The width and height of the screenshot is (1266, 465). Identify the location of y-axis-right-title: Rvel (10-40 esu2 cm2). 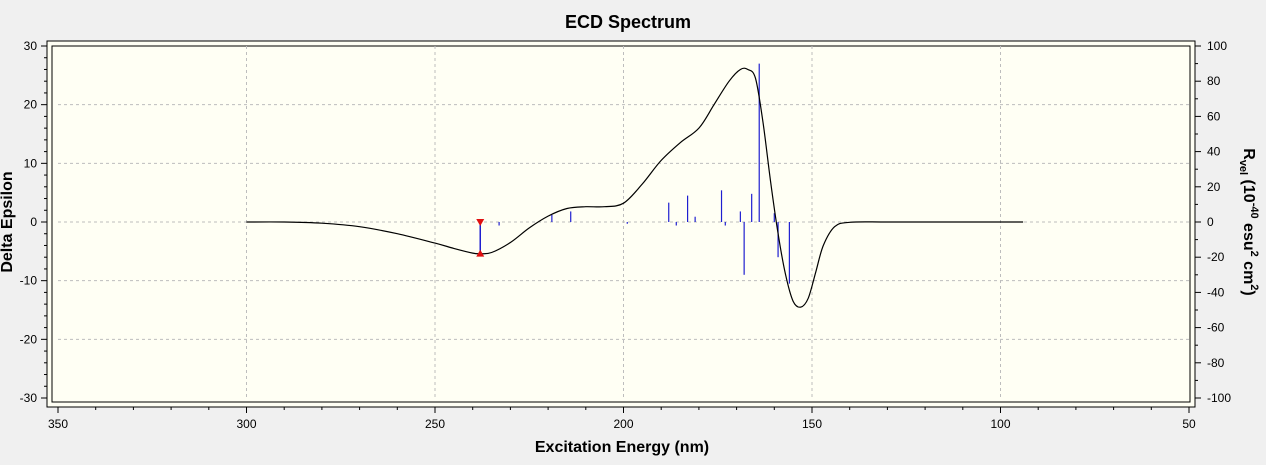
(1248, 222).